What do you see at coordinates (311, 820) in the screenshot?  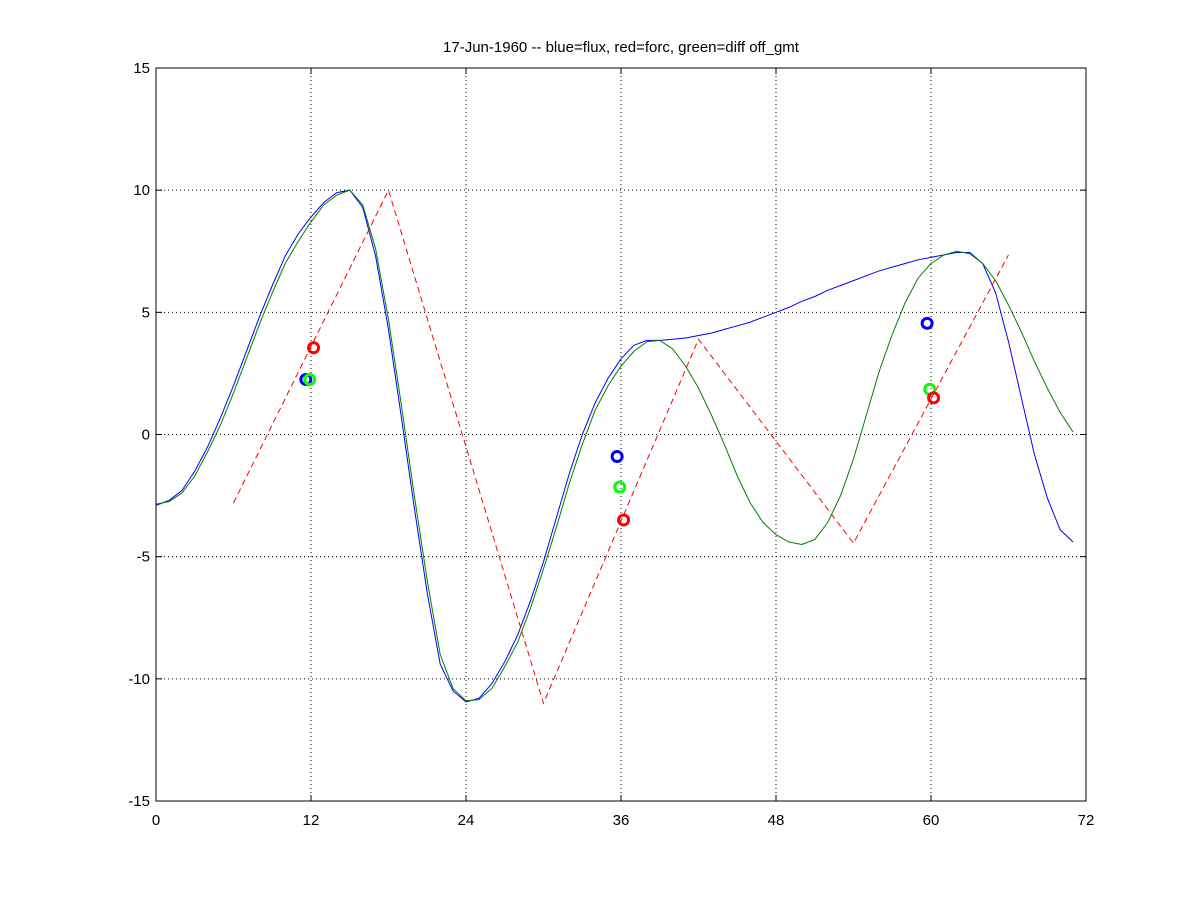 I see `x-tick-label: 12` at bounding box center [311, 820].